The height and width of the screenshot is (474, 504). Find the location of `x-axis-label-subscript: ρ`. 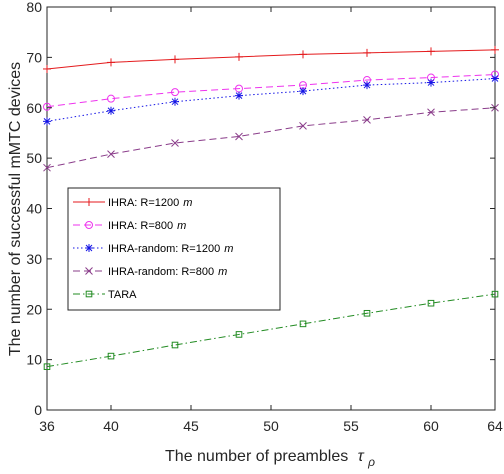

x-axis-label-subscript: ρ is located at coordinates (371, 462).